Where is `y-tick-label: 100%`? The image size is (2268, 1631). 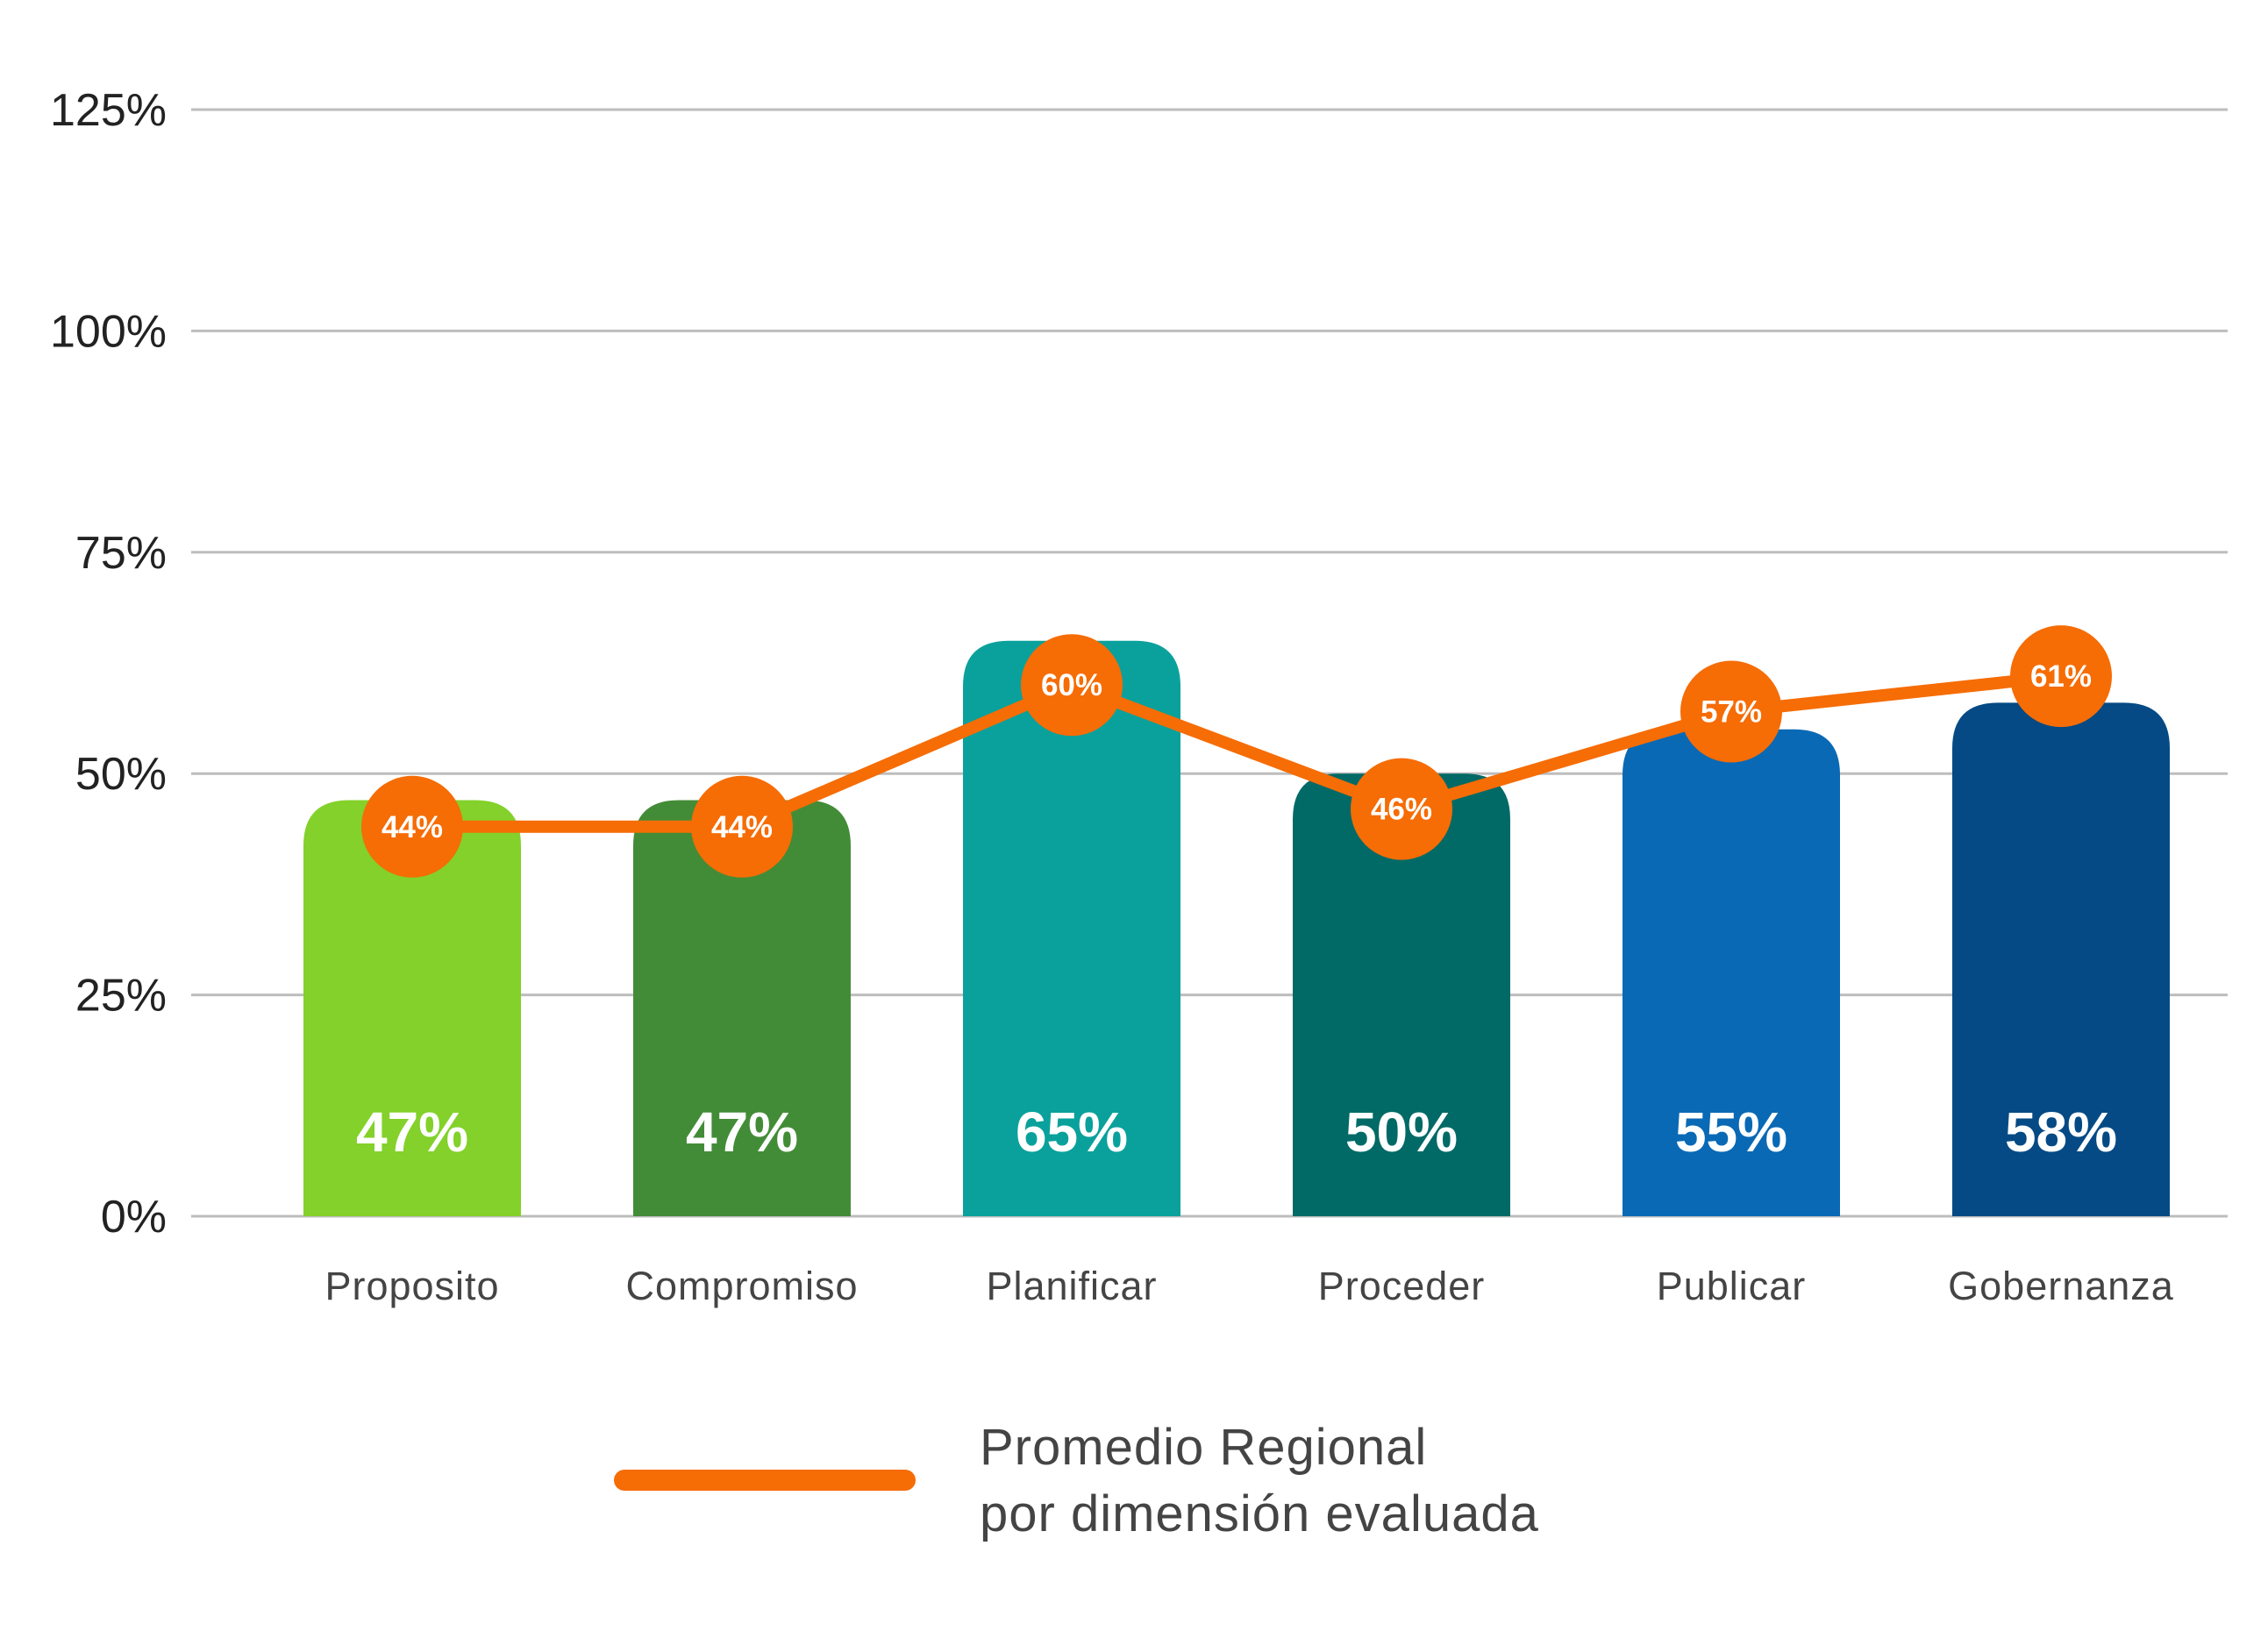 y-tick-label: 100% is located at coordinates (108, 331).